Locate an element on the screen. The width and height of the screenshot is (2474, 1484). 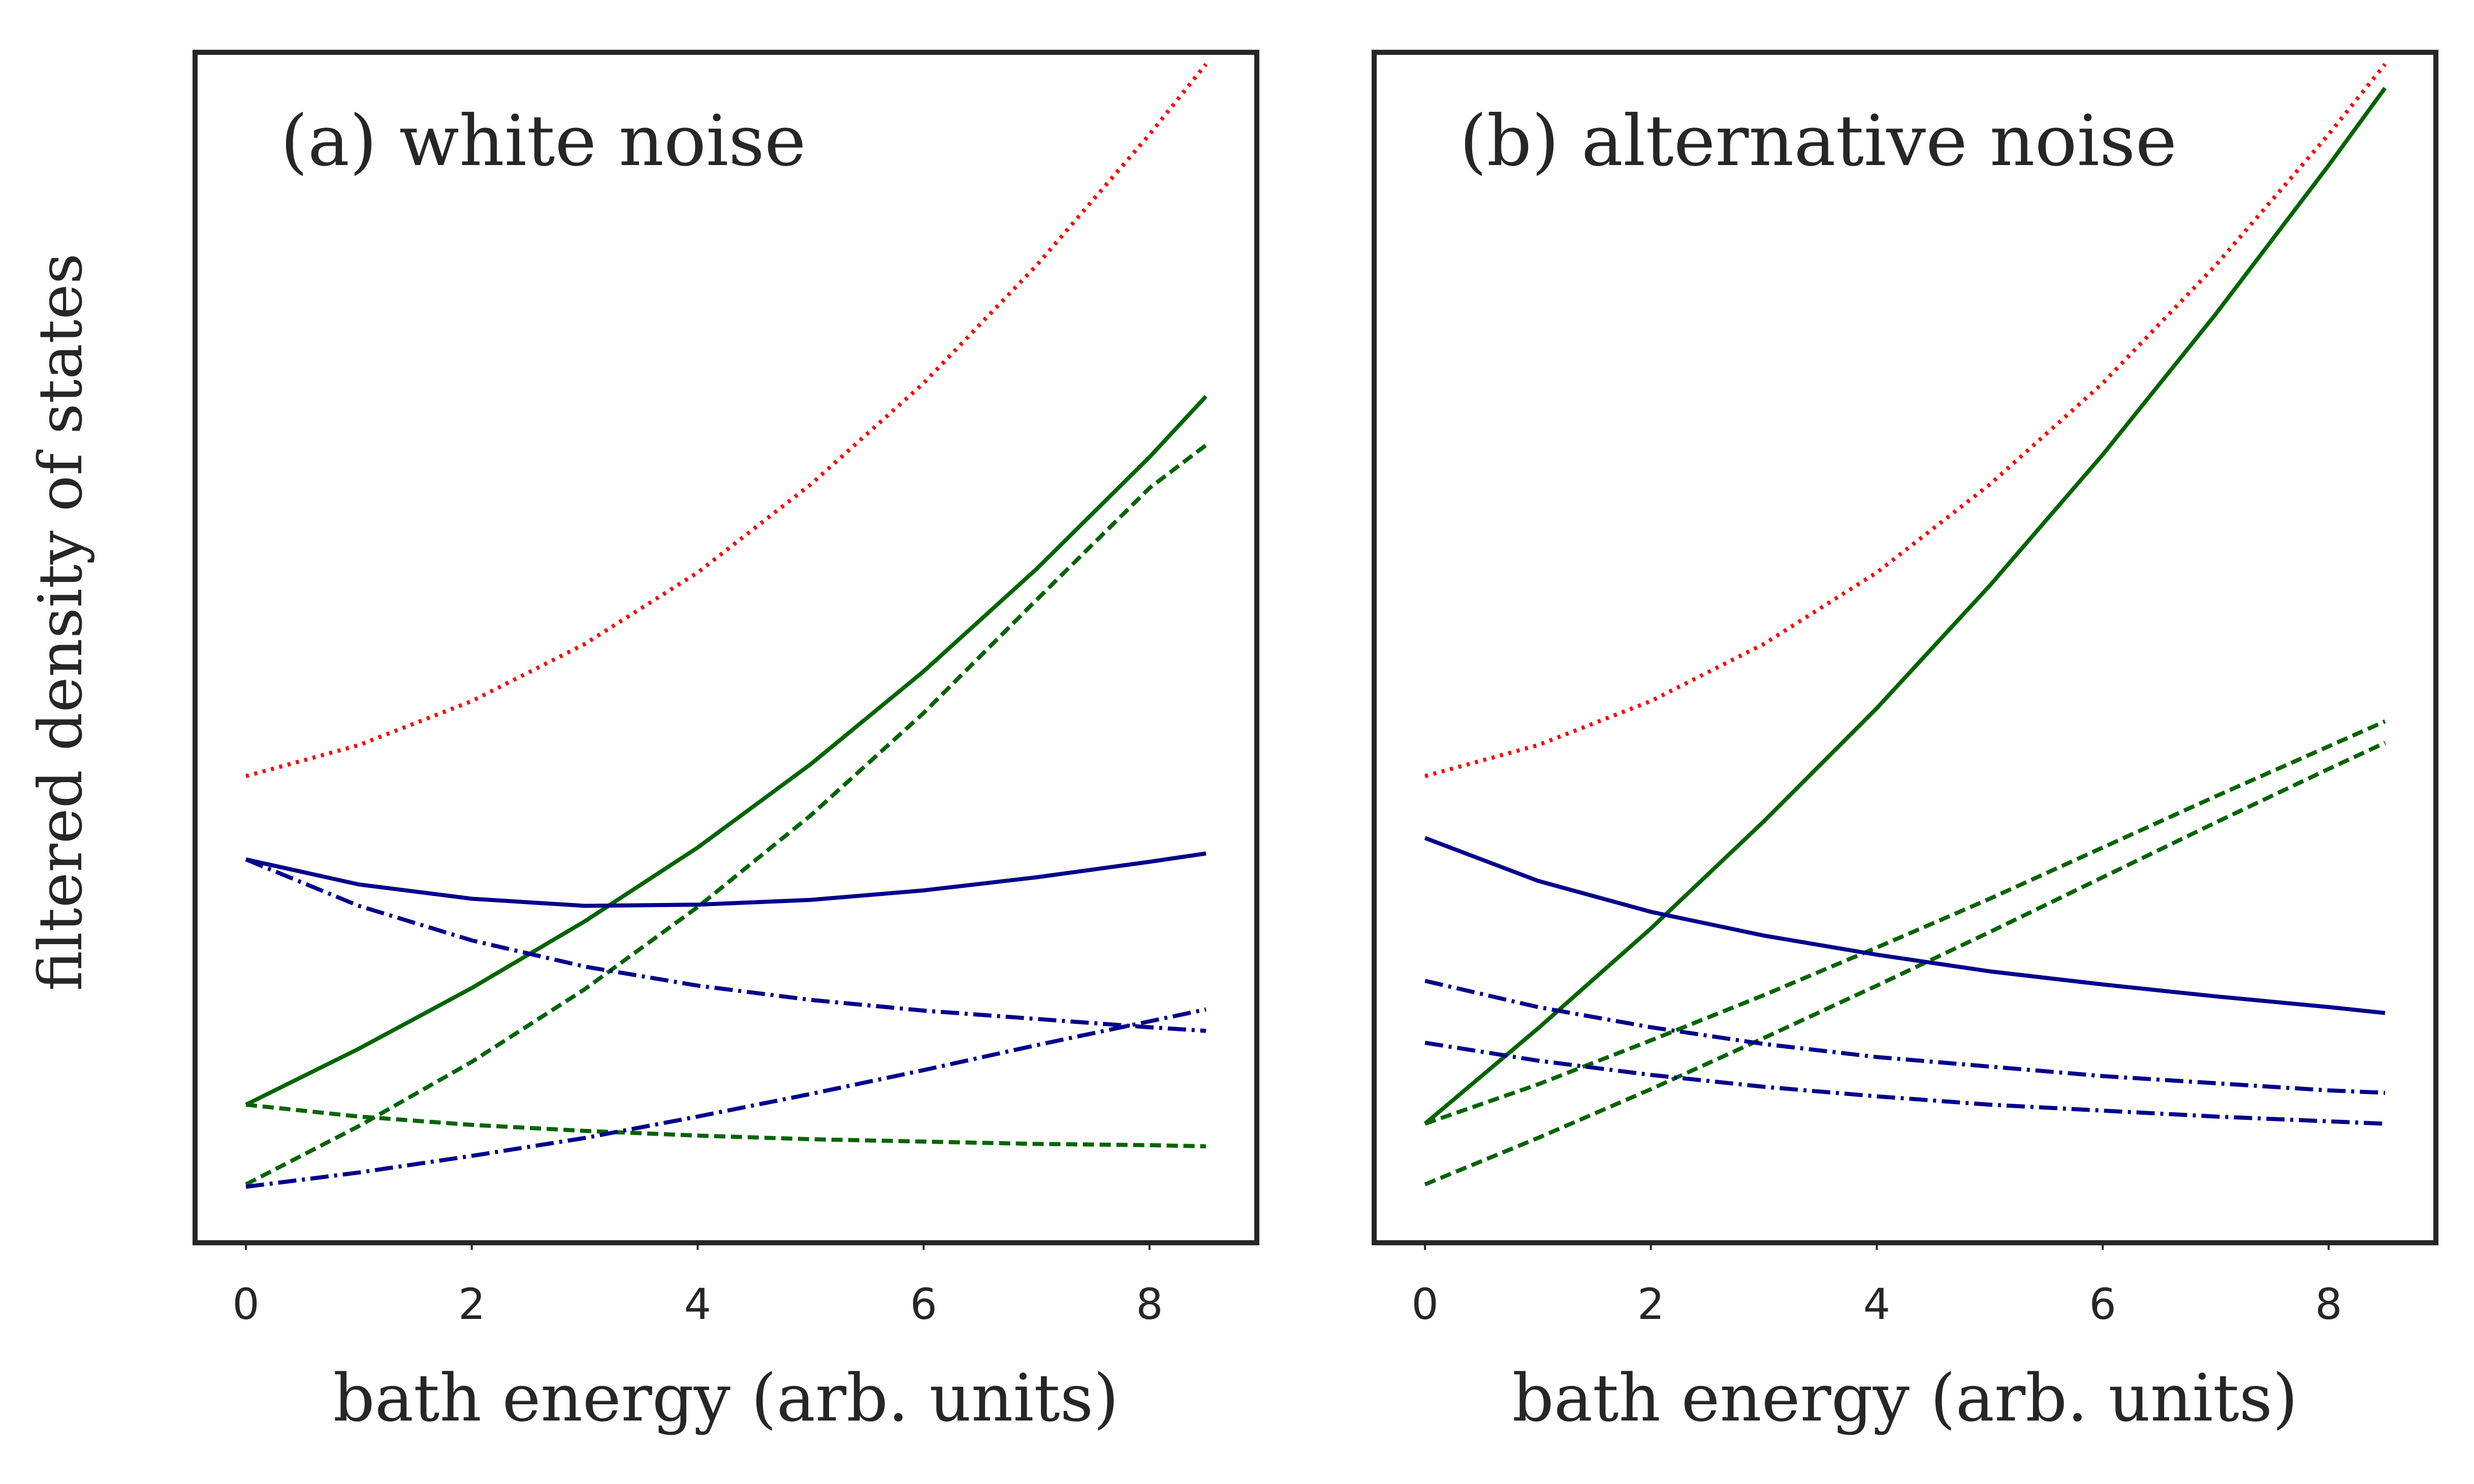
panel-b-x-axis-label: bath energy (arb. units) is located at coordinates (1905, 1398).